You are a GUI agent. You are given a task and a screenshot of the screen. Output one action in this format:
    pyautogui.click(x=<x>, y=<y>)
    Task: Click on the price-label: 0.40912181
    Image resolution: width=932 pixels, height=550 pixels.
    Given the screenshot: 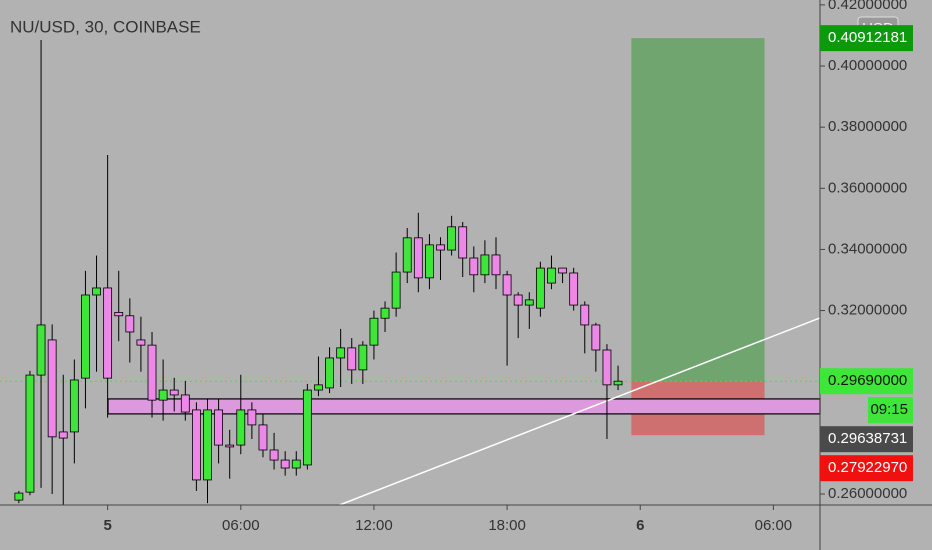 What is the action you would take?
    pyautogui.click(x=867, y=37)
    